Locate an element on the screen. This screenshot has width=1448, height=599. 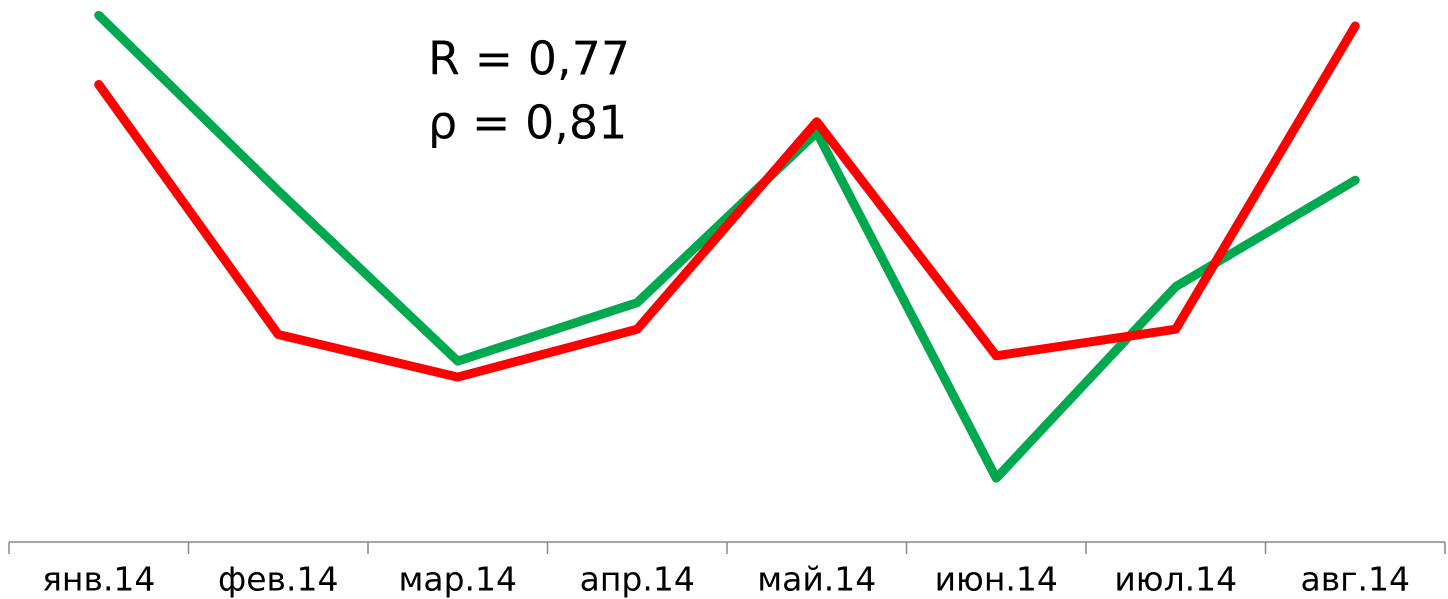
x-tick-label: авг.14 is located at coordinates (1356, 579).